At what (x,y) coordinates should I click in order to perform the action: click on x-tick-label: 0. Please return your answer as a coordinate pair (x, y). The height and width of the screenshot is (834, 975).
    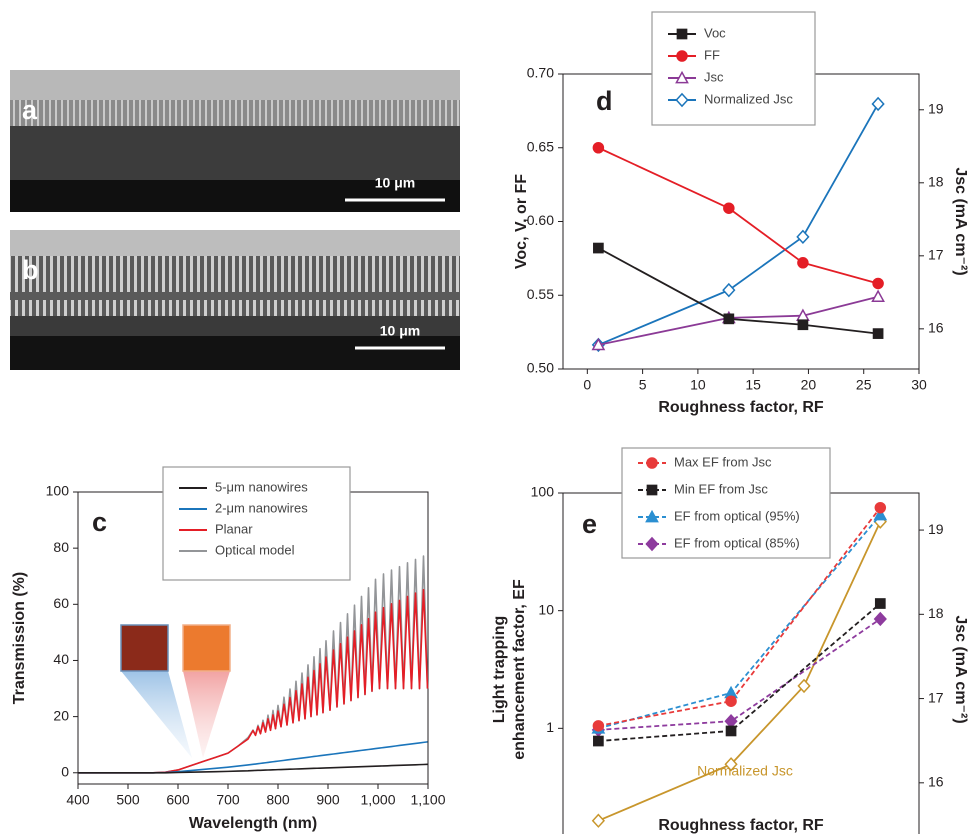
    Looking at the image, I should click on (587, 385).